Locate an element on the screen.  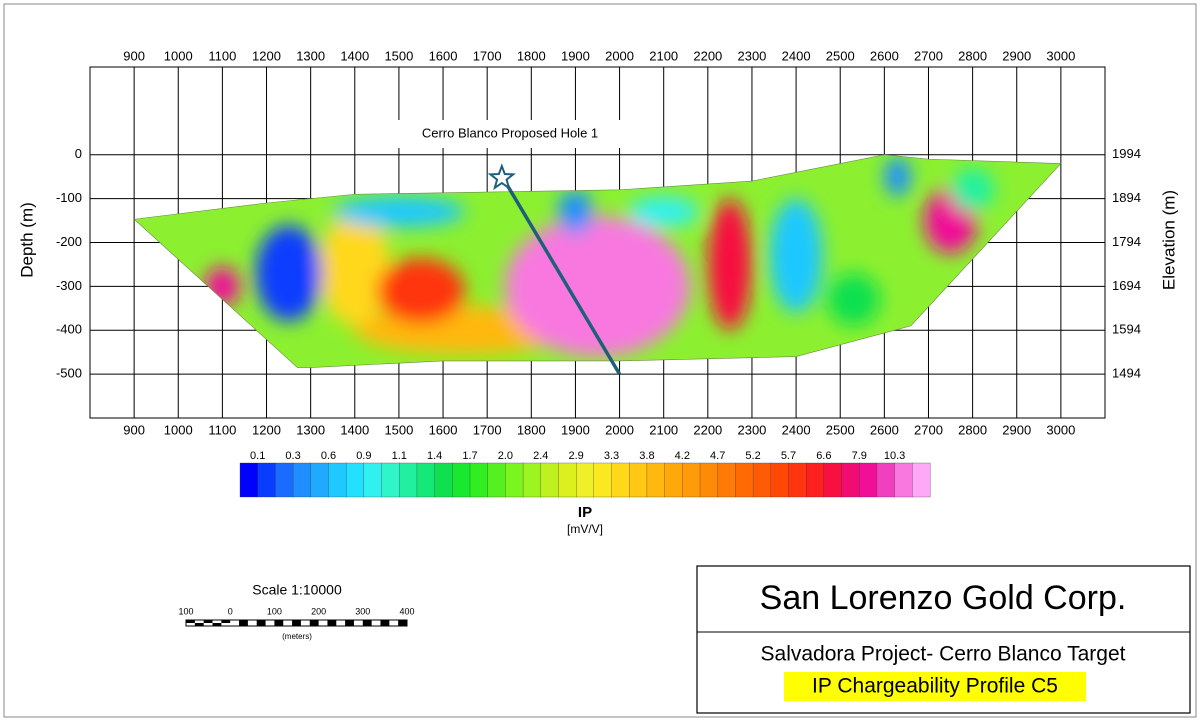
x-tick-label-bottom: 2900 is located at coordinates (1016, 429).